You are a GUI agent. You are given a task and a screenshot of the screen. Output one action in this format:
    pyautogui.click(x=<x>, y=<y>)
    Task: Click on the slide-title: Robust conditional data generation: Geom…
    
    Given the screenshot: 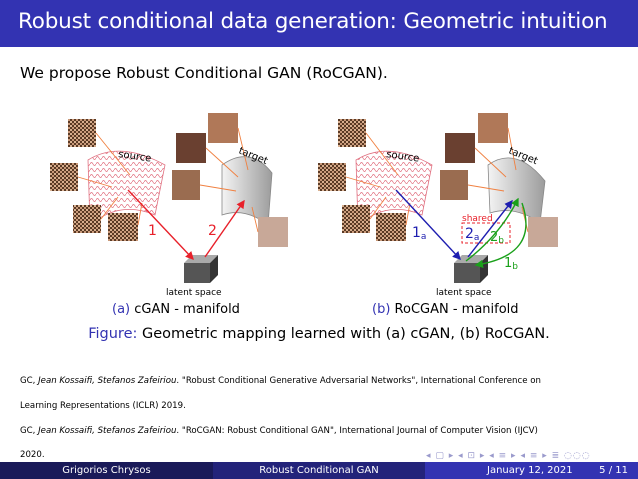 What is the action you would take?
    pyautogui.click(x=313, y=21)
    